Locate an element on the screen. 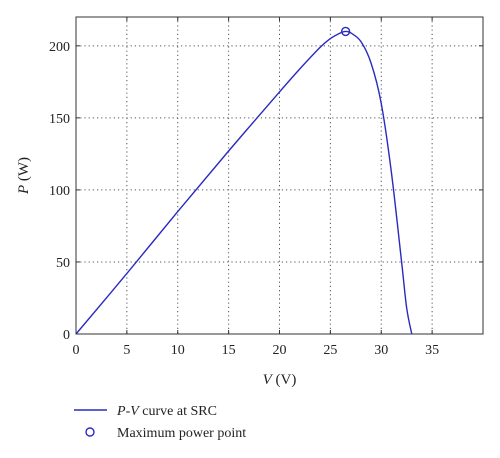  legend-entry-pv-curve: P-V curve at SRC is located at coordinates (166, 411).